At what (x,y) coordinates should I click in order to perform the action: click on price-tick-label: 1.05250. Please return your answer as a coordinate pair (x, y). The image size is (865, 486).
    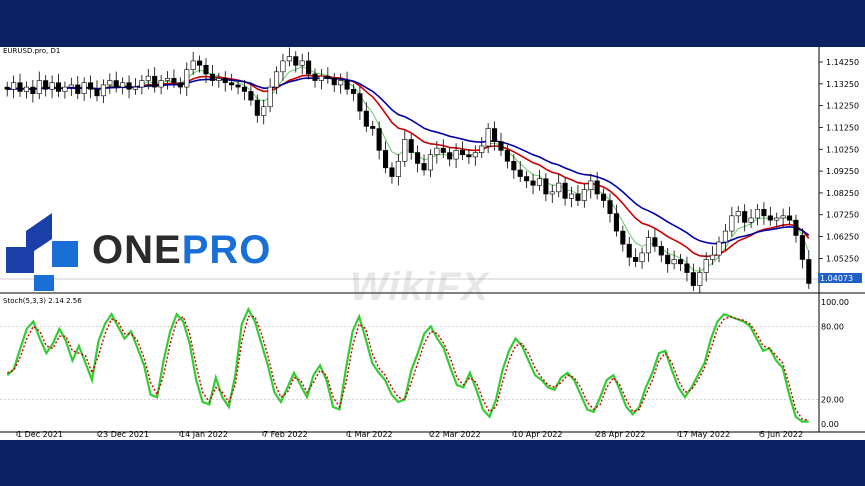
    Looking at the image, I should click on (842, 258).